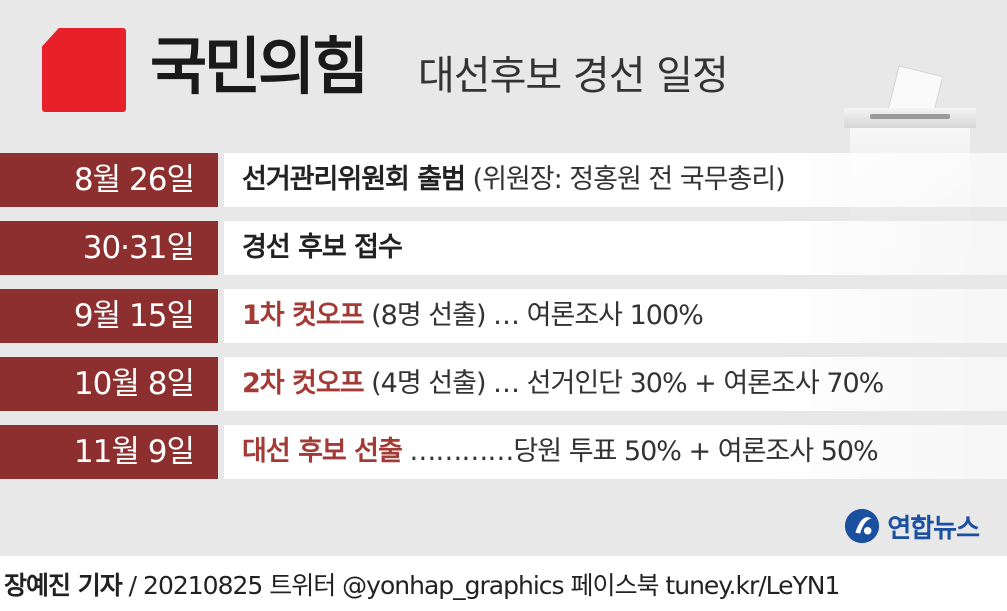 The height and width of the screenshot is (611, 1007). I want to click on schedule-main: 경선 후보 접수, so click(322, 247).